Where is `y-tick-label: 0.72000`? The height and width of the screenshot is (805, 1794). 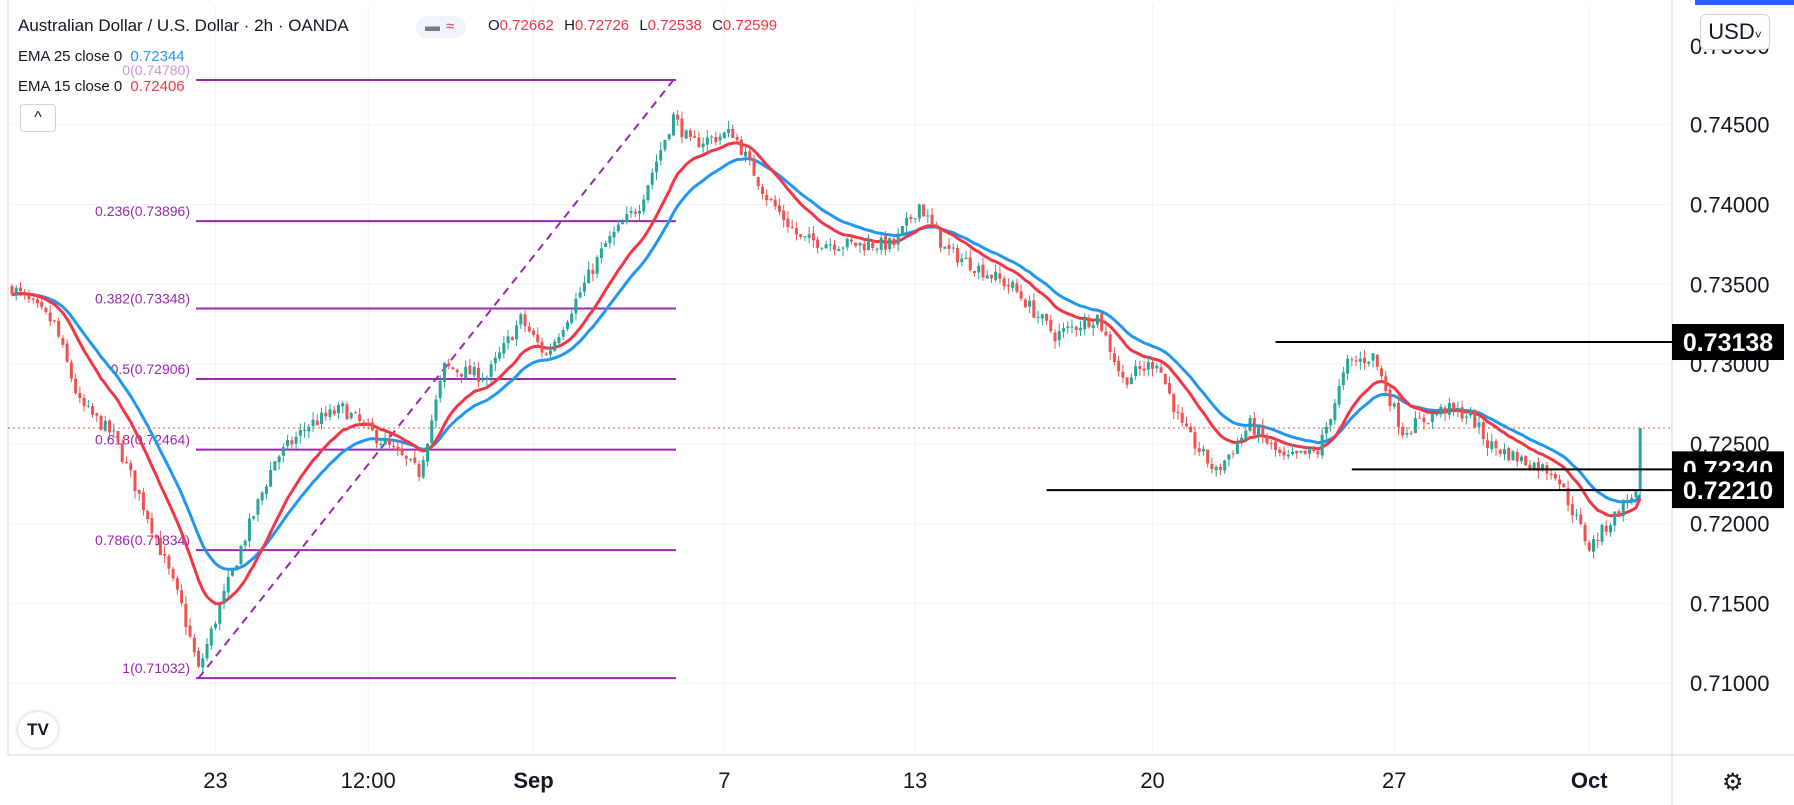
y-tick-label: 0.72000 is located at coordinates (1730, 524).